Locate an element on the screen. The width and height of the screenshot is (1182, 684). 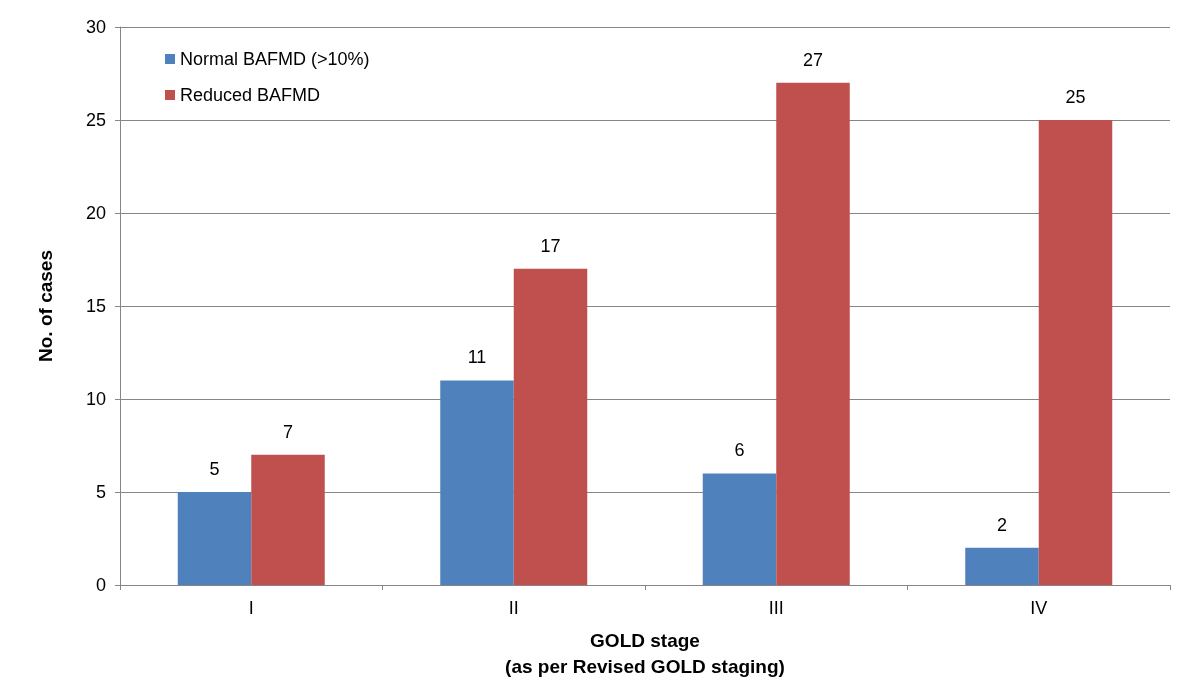
x-tick-label: IV is located at coordinates (1039, 608).